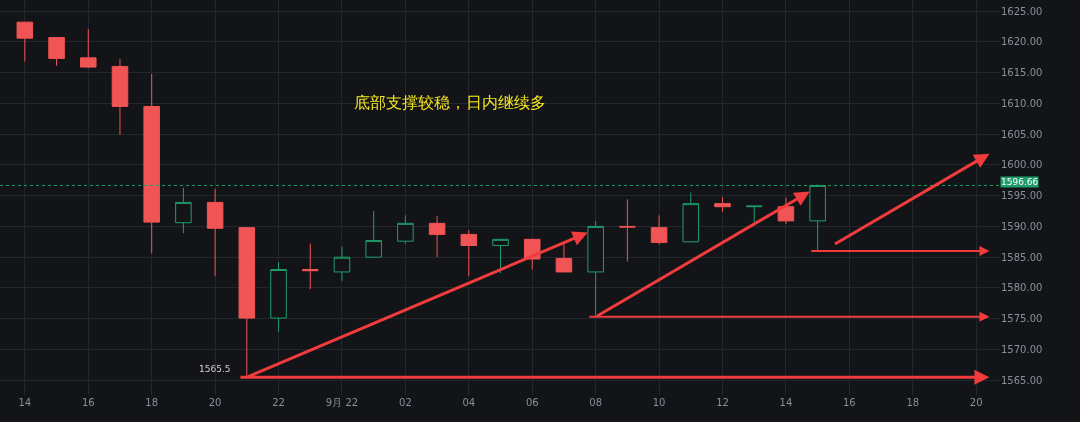 The width and height of the screenshot is (1080, 422). Describe the element at coordinates (469, 402) in the screenshot. I see `x-tick-label: 04` at that location.